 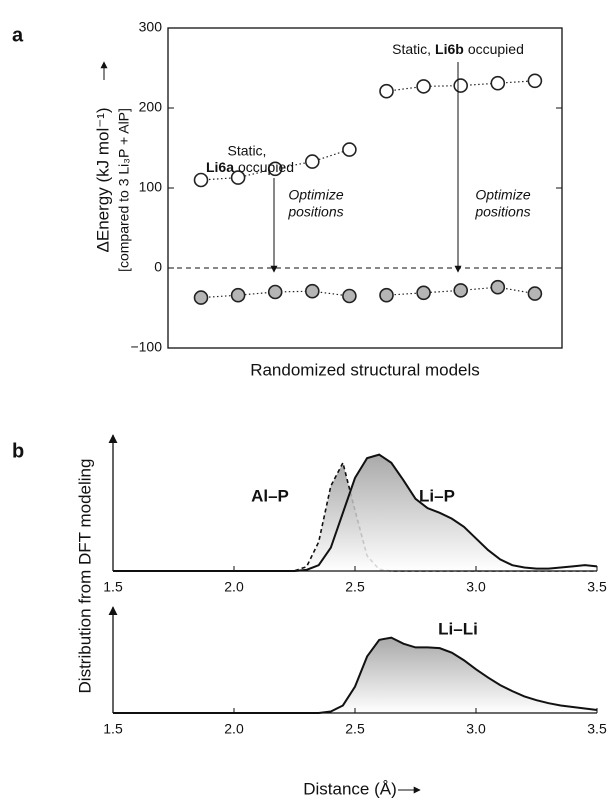 I want to click on annotation: Li6a occupied, so click(x=250, y=167).